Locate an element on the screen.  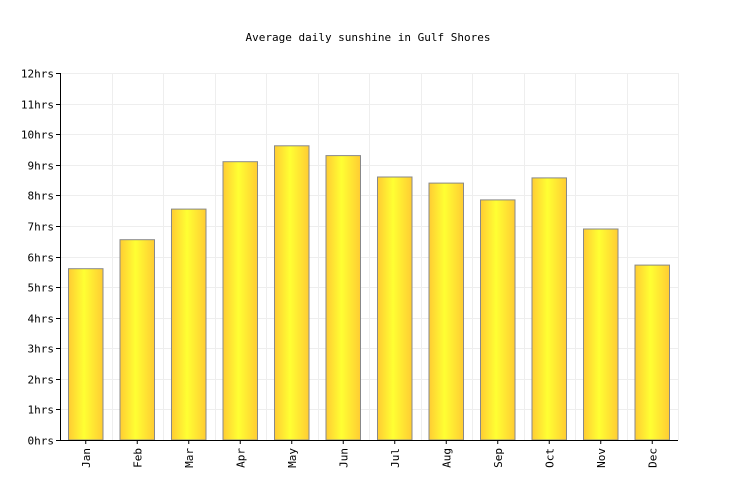
chart-title: Average daily sunshine in Gulf Shores is located at coordinates (367, 37).